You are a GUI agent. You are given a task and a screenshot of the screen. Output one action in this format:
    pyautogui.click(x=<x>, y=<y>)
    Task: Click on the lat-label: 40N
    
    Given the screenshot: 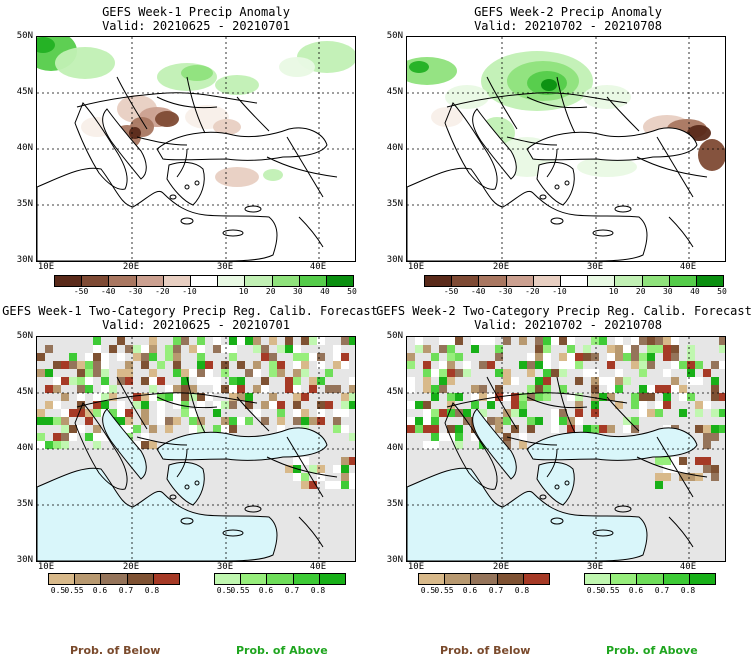 What is the action you would take?
    pyautogui.click(x=394, y=148)
    